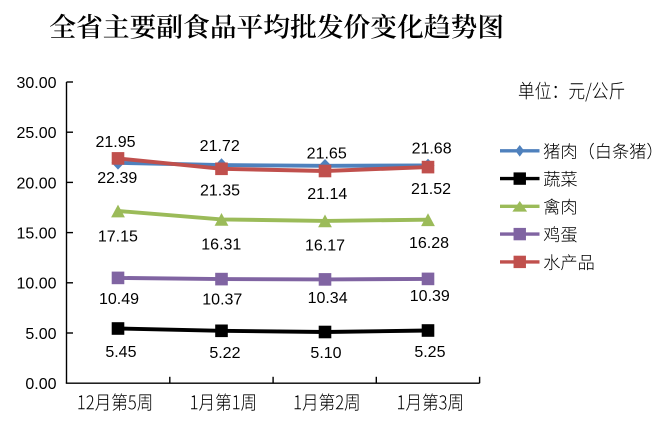  Describe the element at coordinates (120, 352) in the screenshot. I see `svg-text: 5.45` at that location.